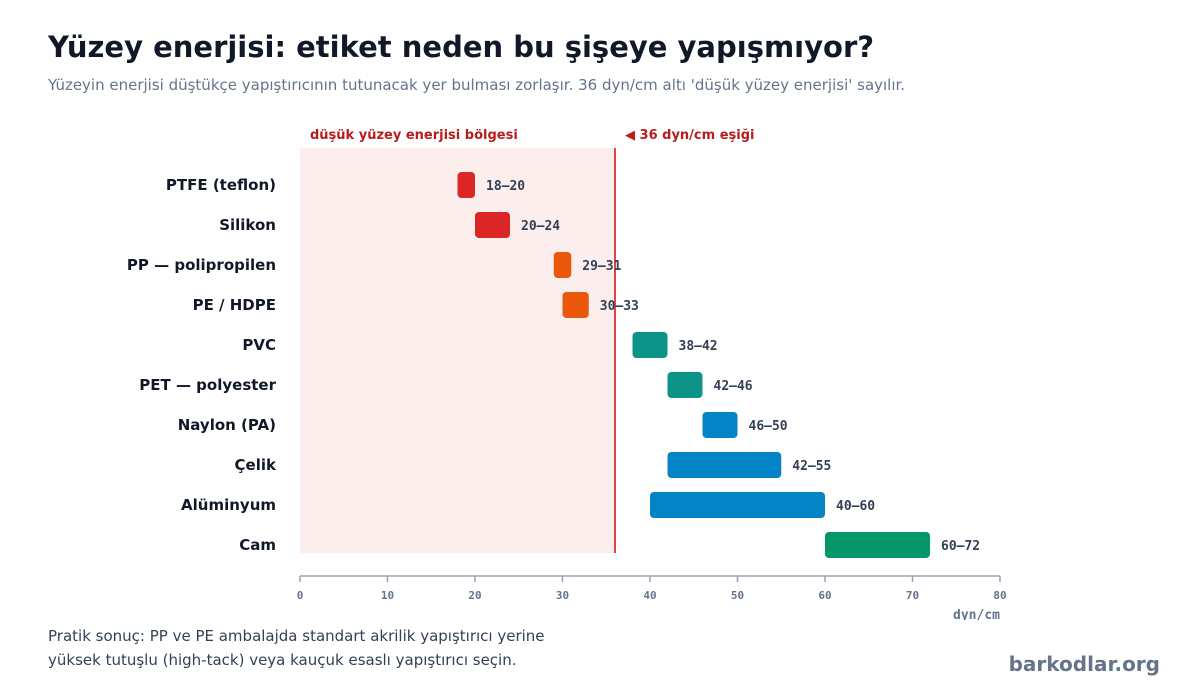  Describe the element at coordinates (976, 614) in the screenshot. I see `x-axis-label: dyn/cm` at that location.